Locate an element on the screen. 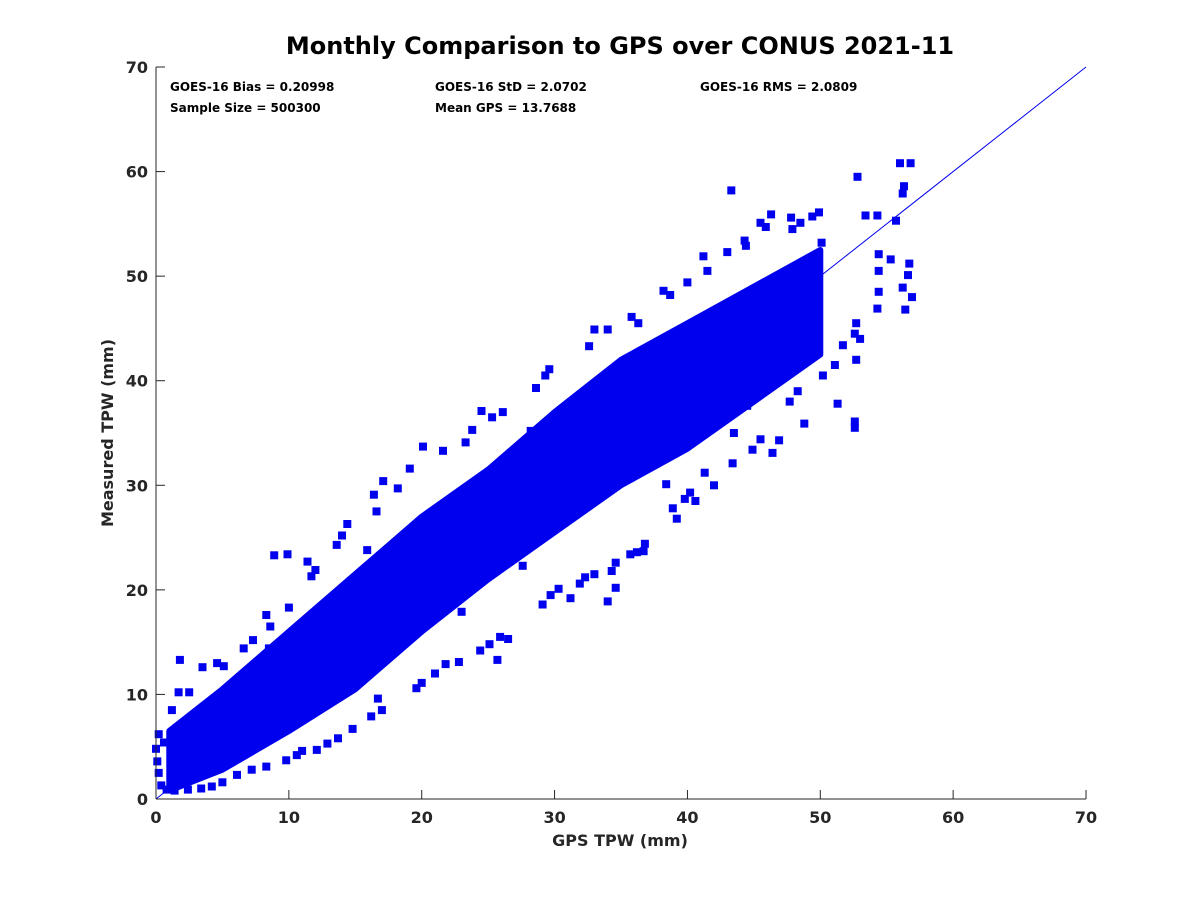 This screenshot has height=900, width=1200. y-tick-label: 30 is located at coordinates (137, 485).